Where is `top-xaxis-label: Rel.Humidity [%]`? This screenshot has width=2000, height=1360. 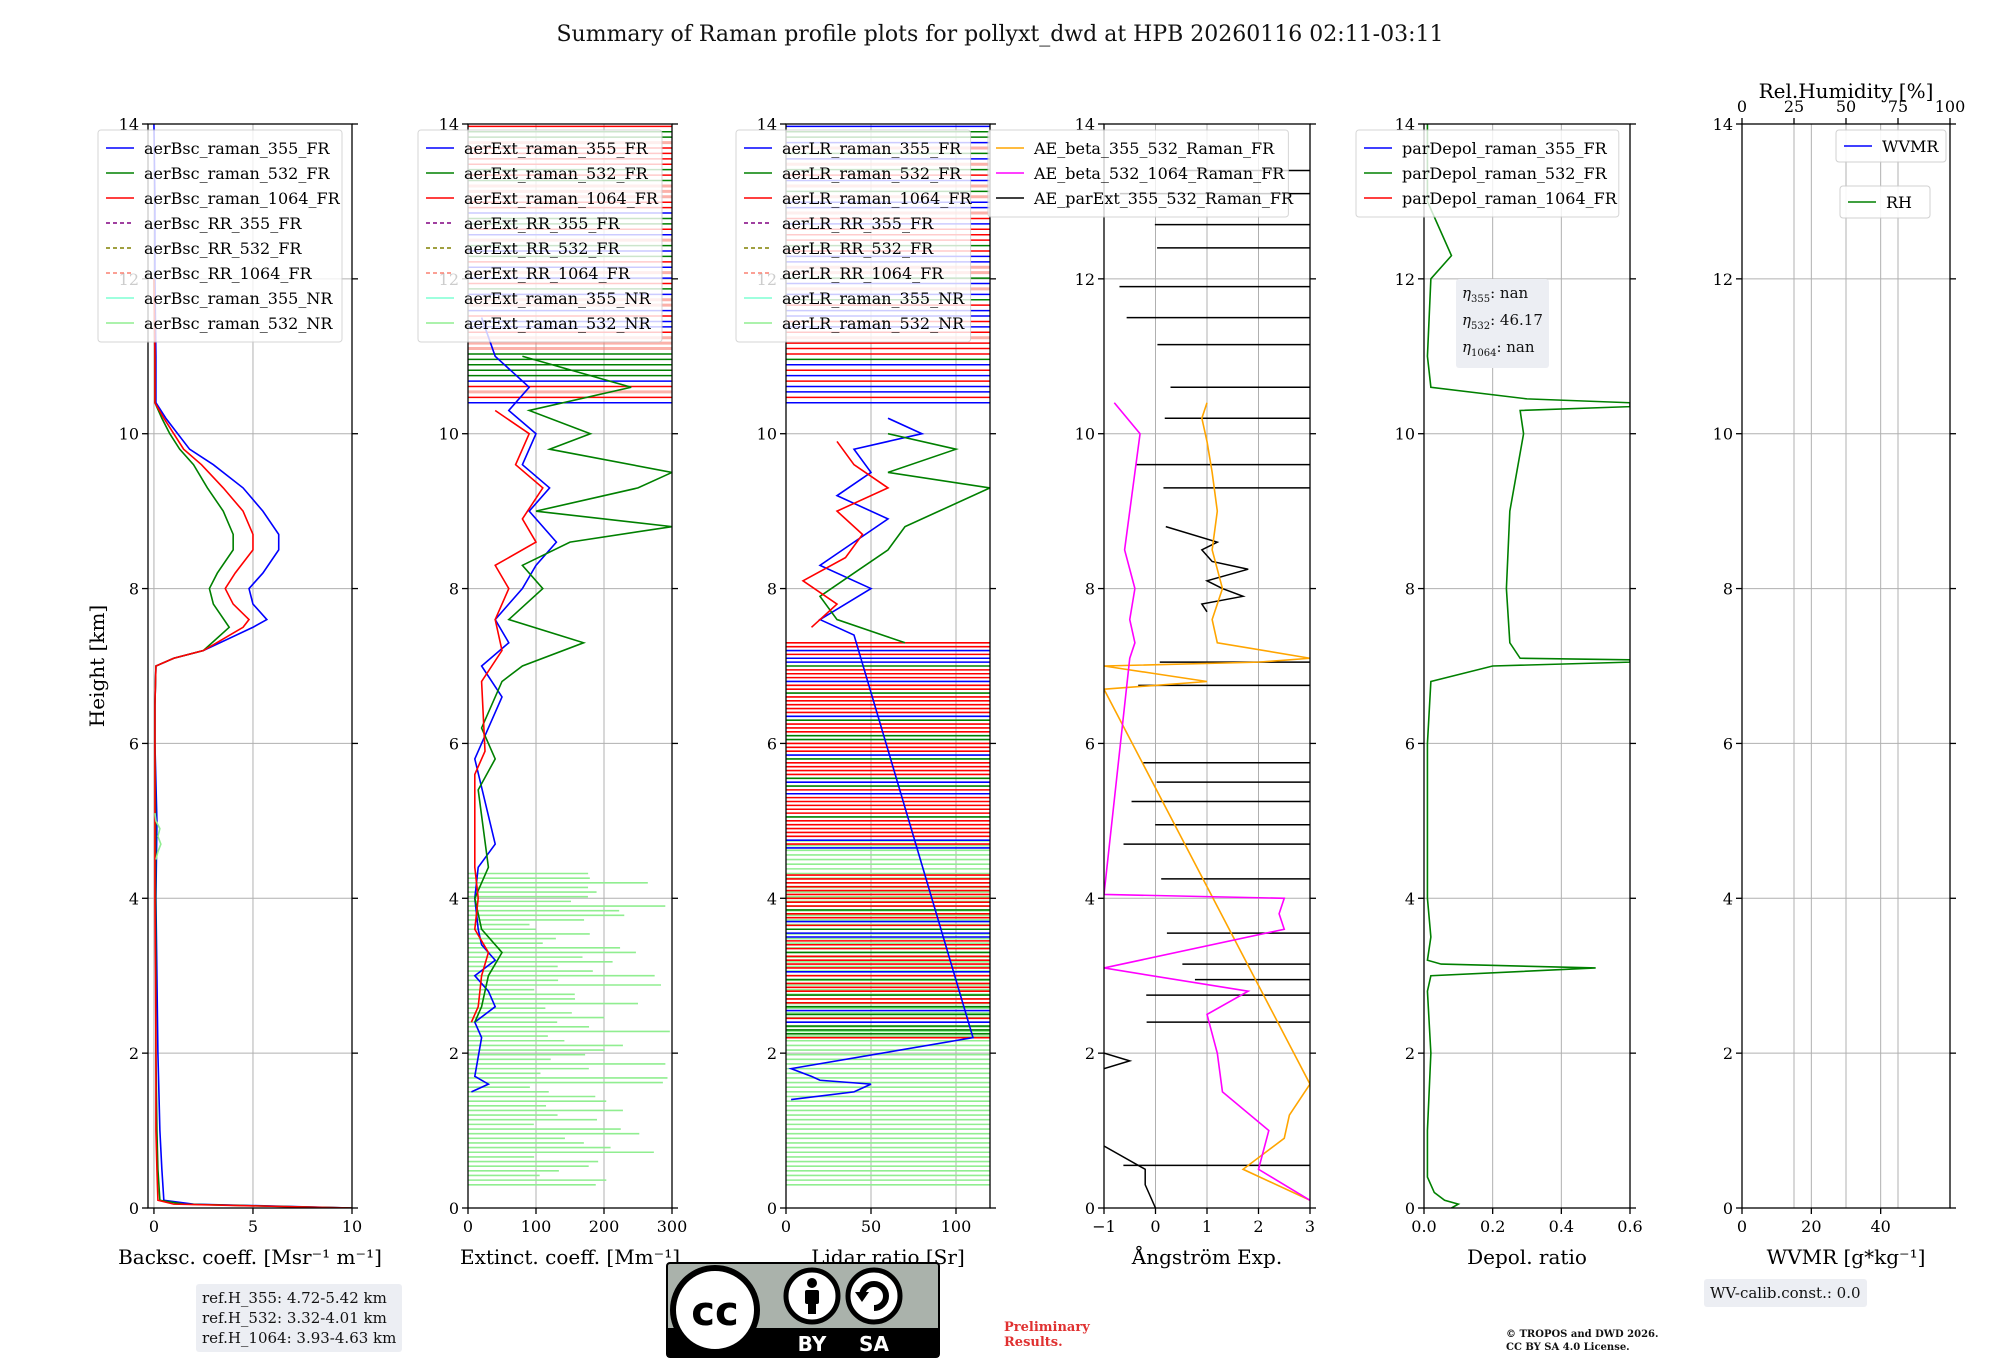
top-xaxis-label: Rel.Humidity [%] is located at coordinates (1846, 91).